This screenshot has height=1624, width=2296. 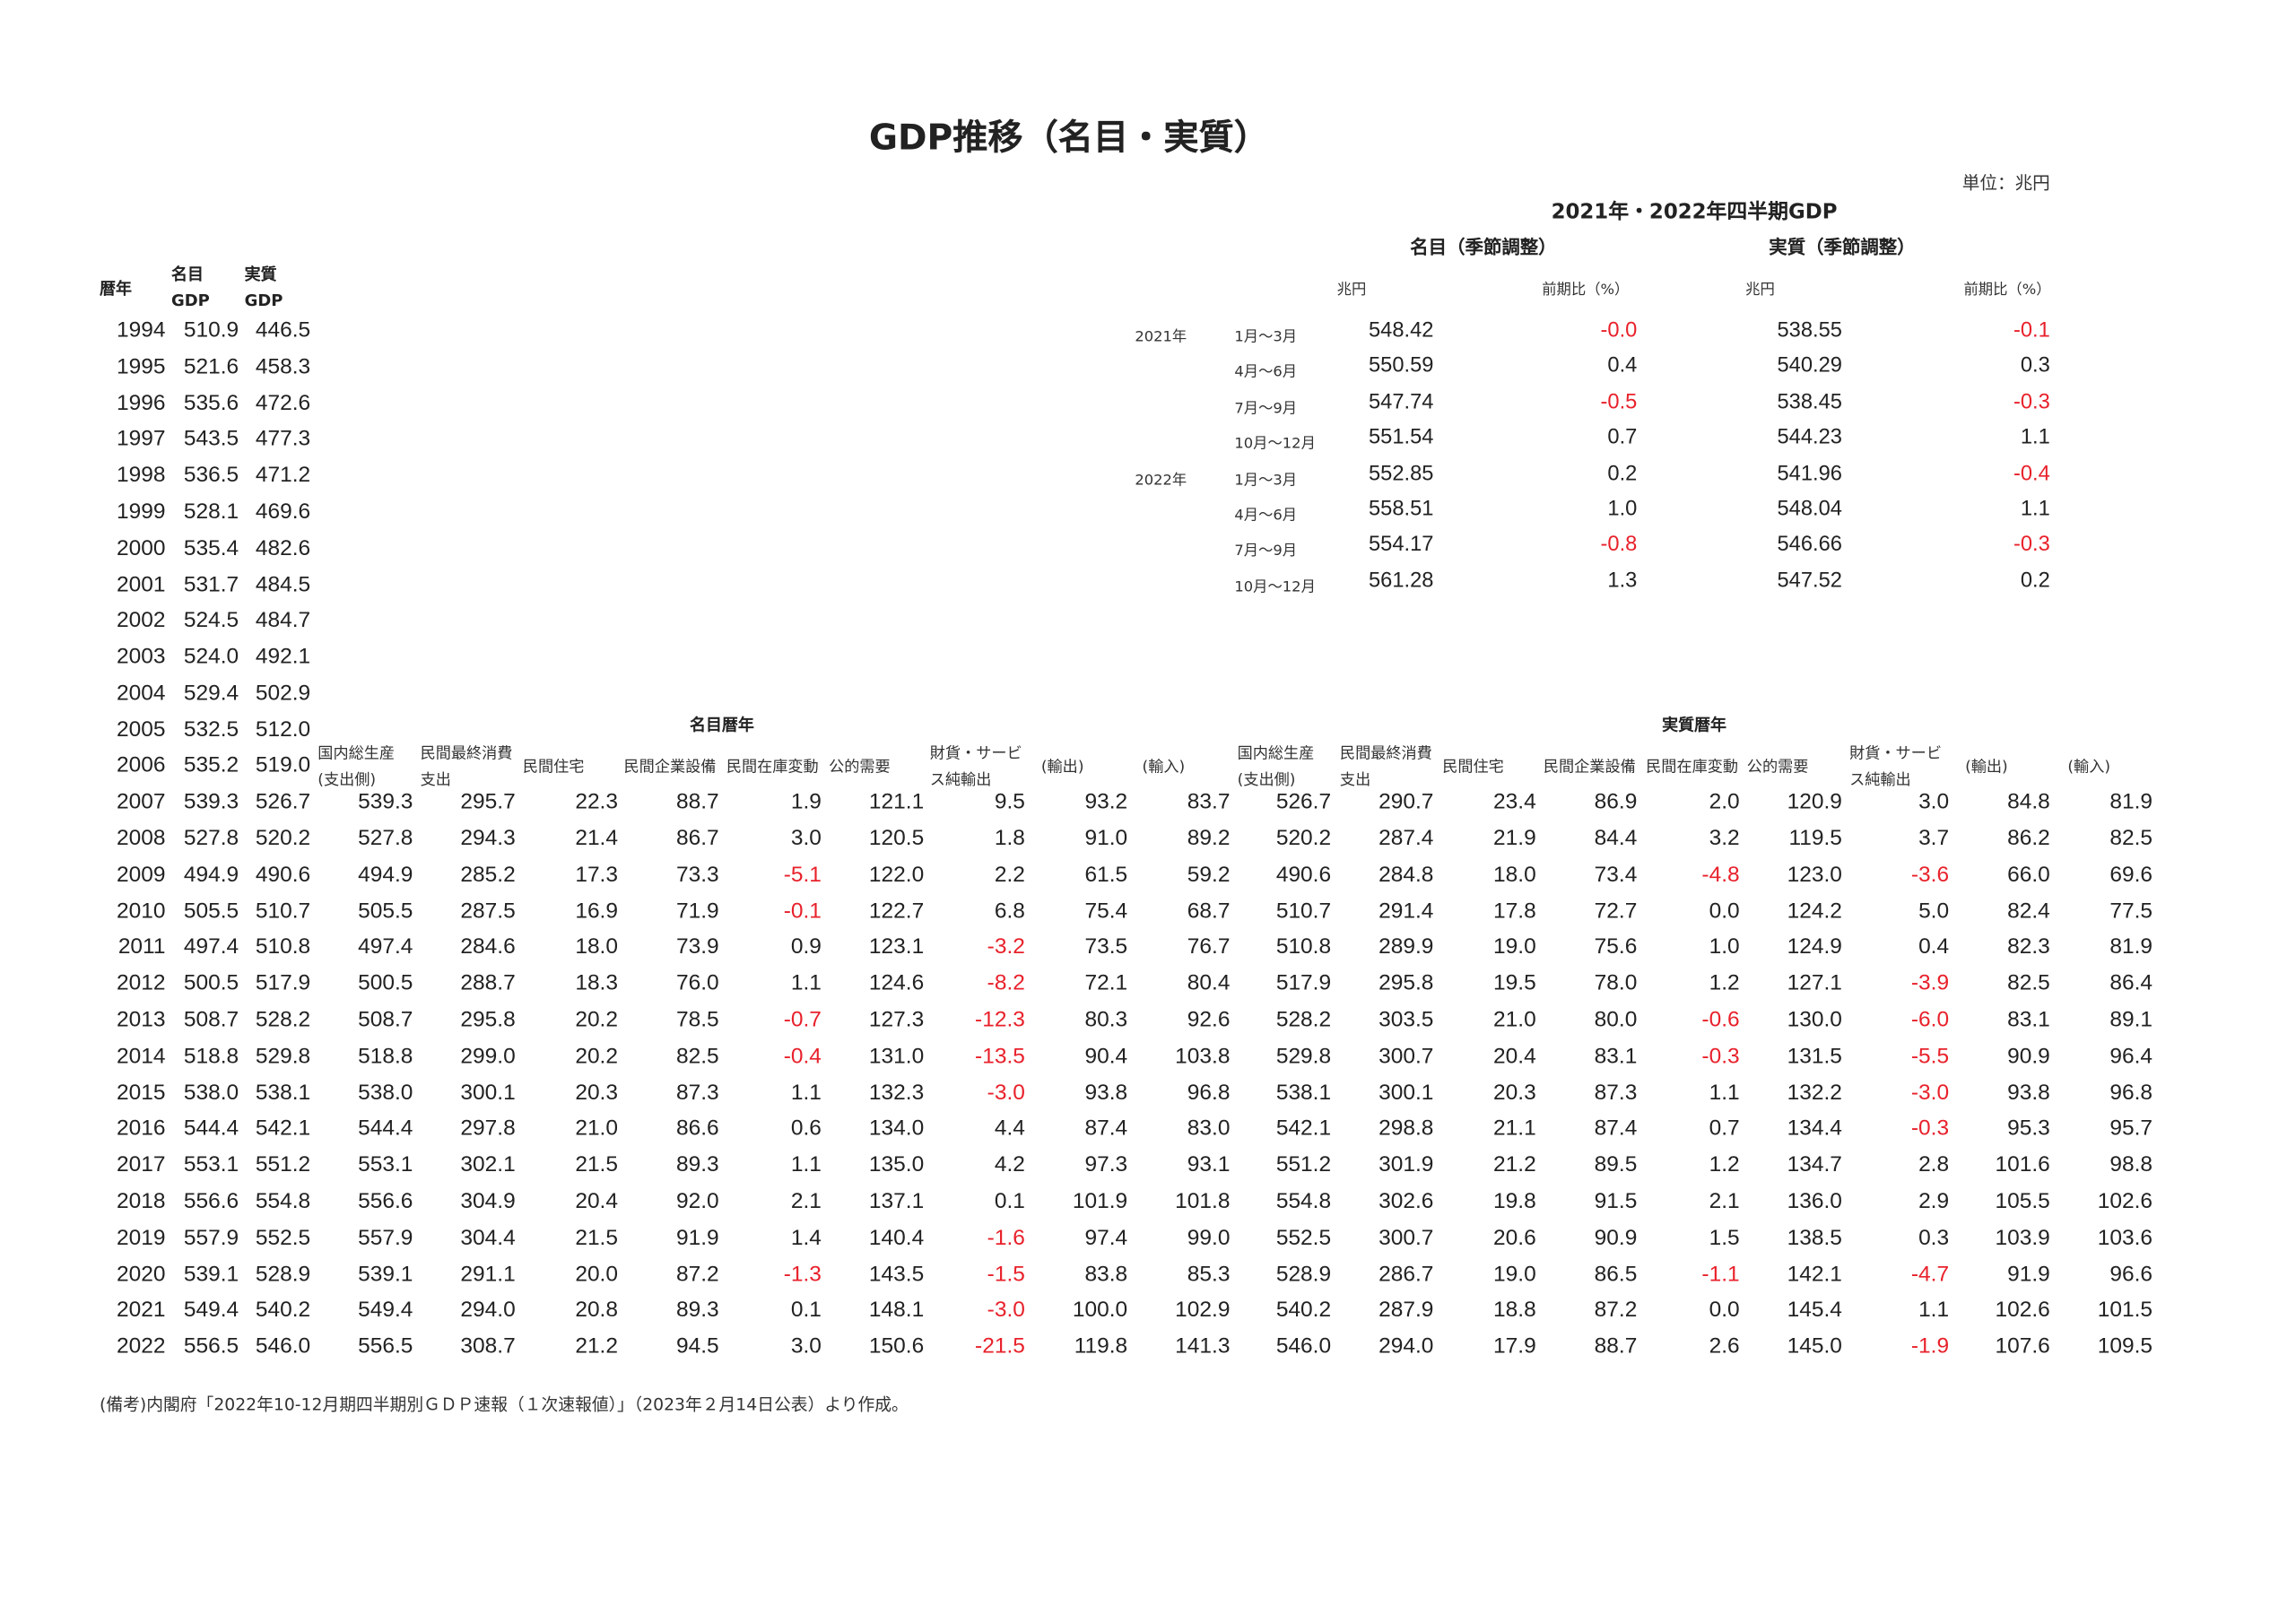 What do you see at coordinates (1814, 1129) in the screenshot?
I see `real-detail-cell: 134.4` at bounding box center [1814, 1129].